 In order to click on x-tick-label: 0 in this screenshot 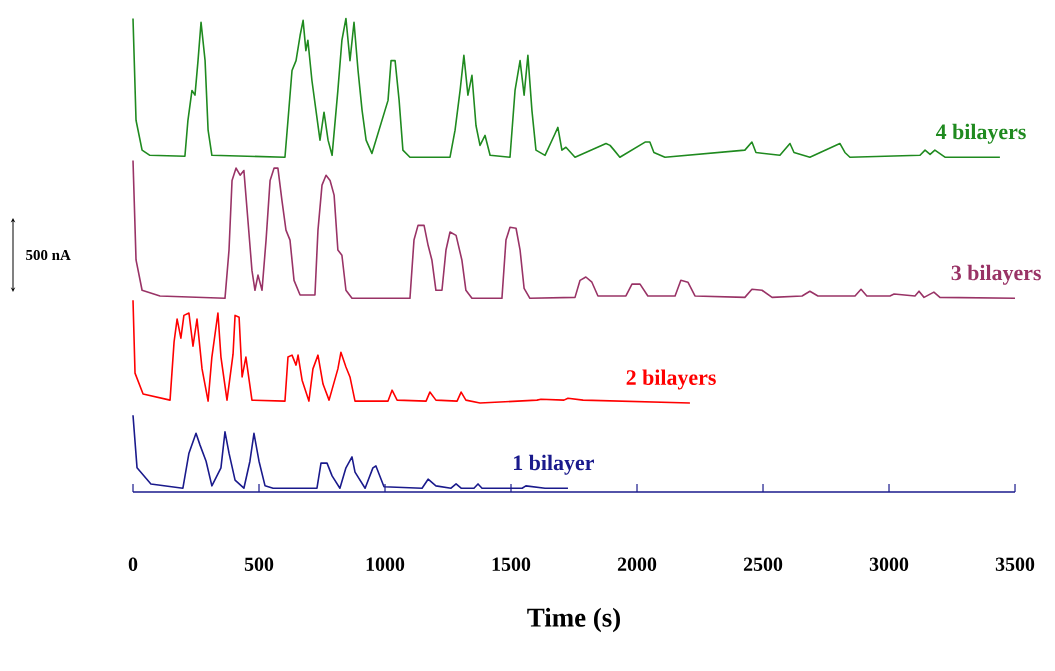, I will do `click(133, 564)`.